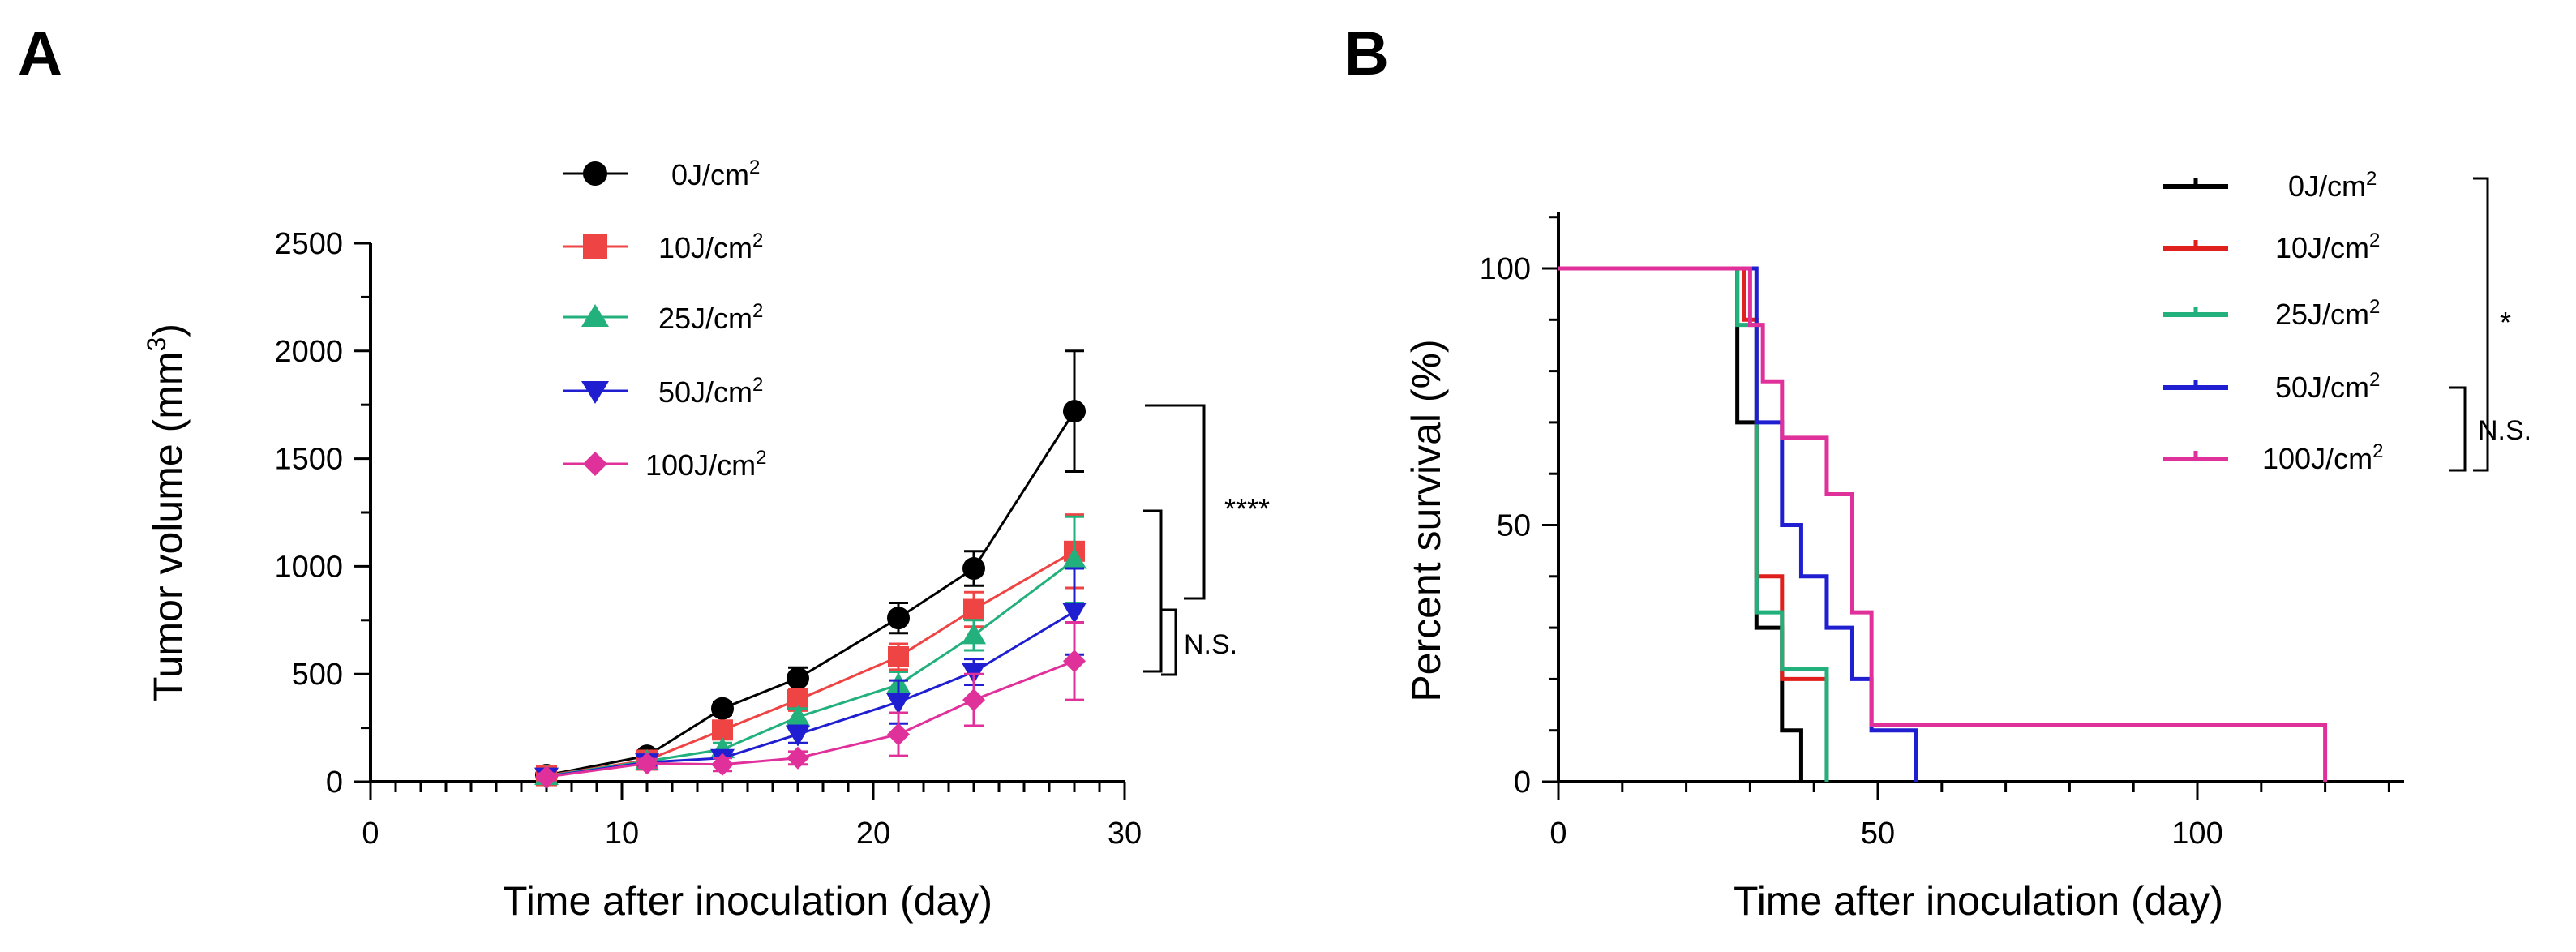 Image resolution: width=2576 pixels, height=952 pixels. I want to click on a-x-tick-label: 30, so click(1125, 834).